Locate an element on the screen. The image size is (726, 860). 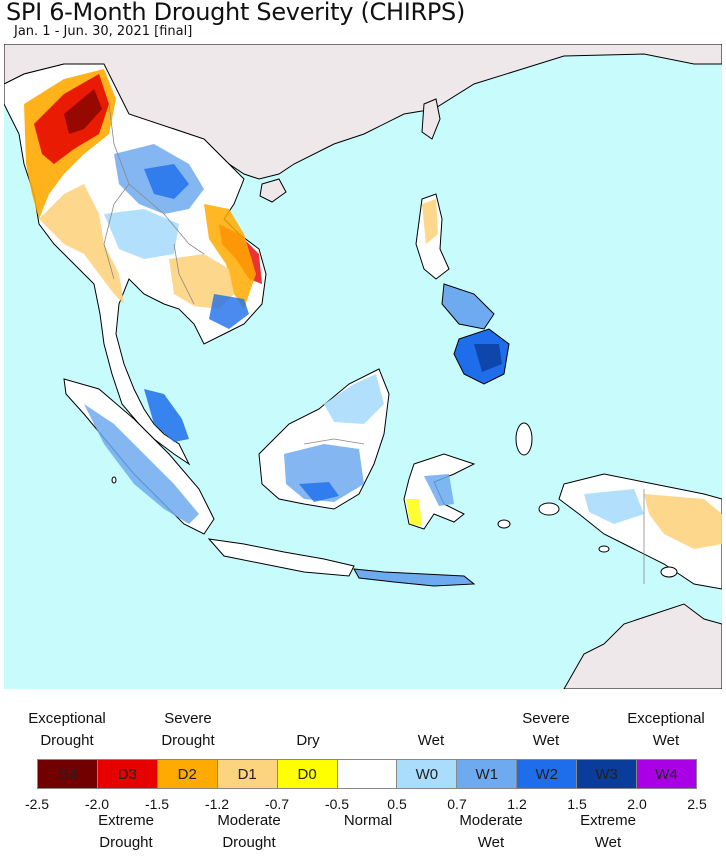
legend-swatch-w4: W4 is located at coordinates (666, 774).